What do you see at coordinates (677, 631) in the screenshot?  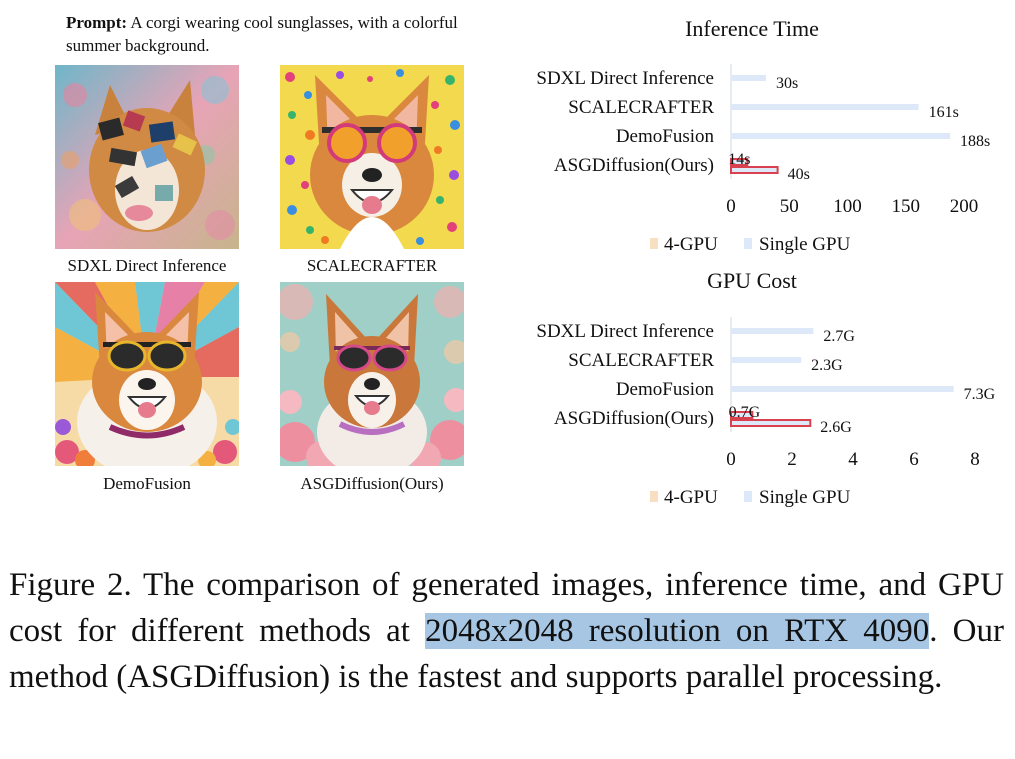 I see `caption-highlight: 2048x2048 resolution on RTX 4090` at bounding box center [677, 631].